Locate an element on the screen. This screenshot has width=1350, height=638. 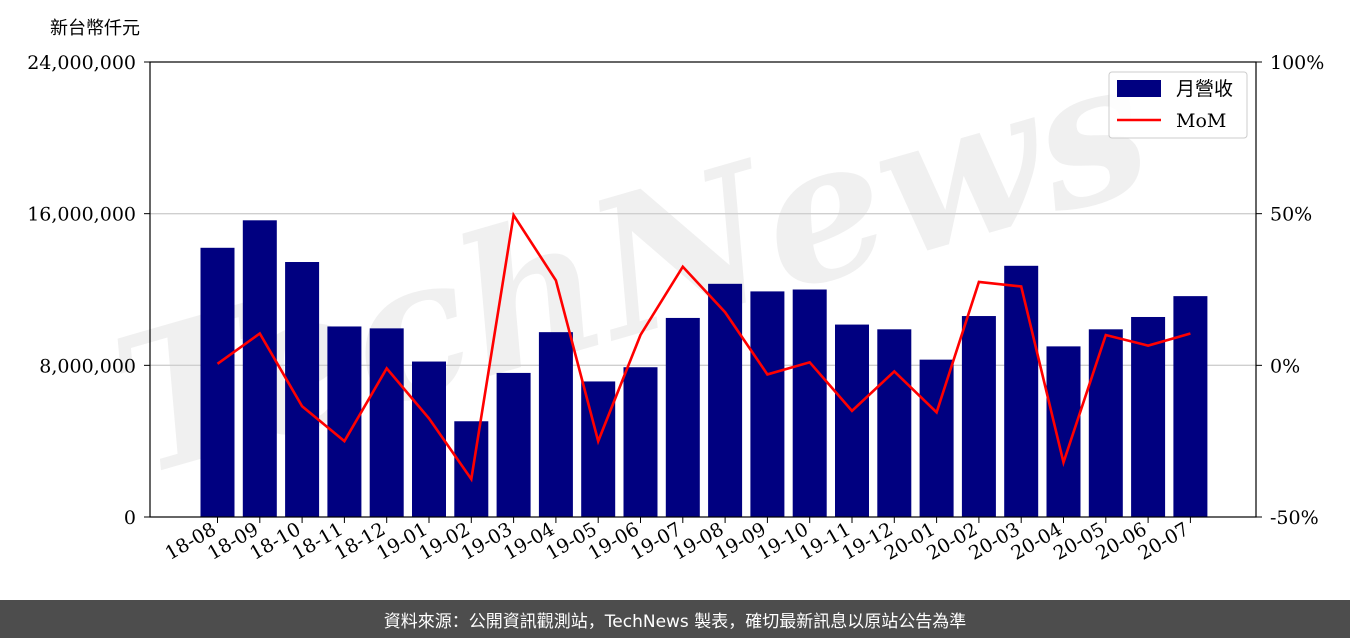
footer-source-bar: 資料來源：公開資訊觀測站，TechNews 製表，確切最新訊息以原站公告為準 is located at coordinates (675, 619).